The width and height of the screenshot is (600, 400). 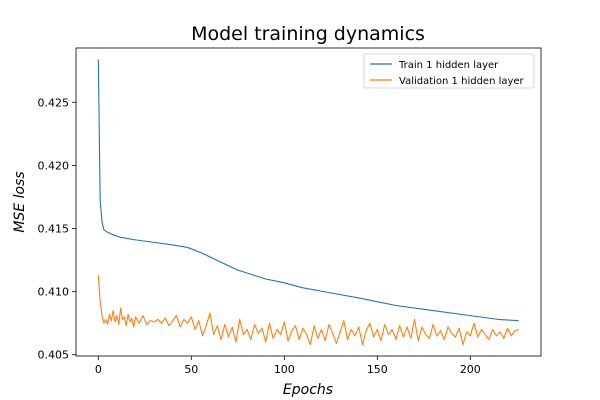 What do you see at coordinates (308, 310) in the screenshot?
I see `validation-series-line` at bounding box center [308, 310].